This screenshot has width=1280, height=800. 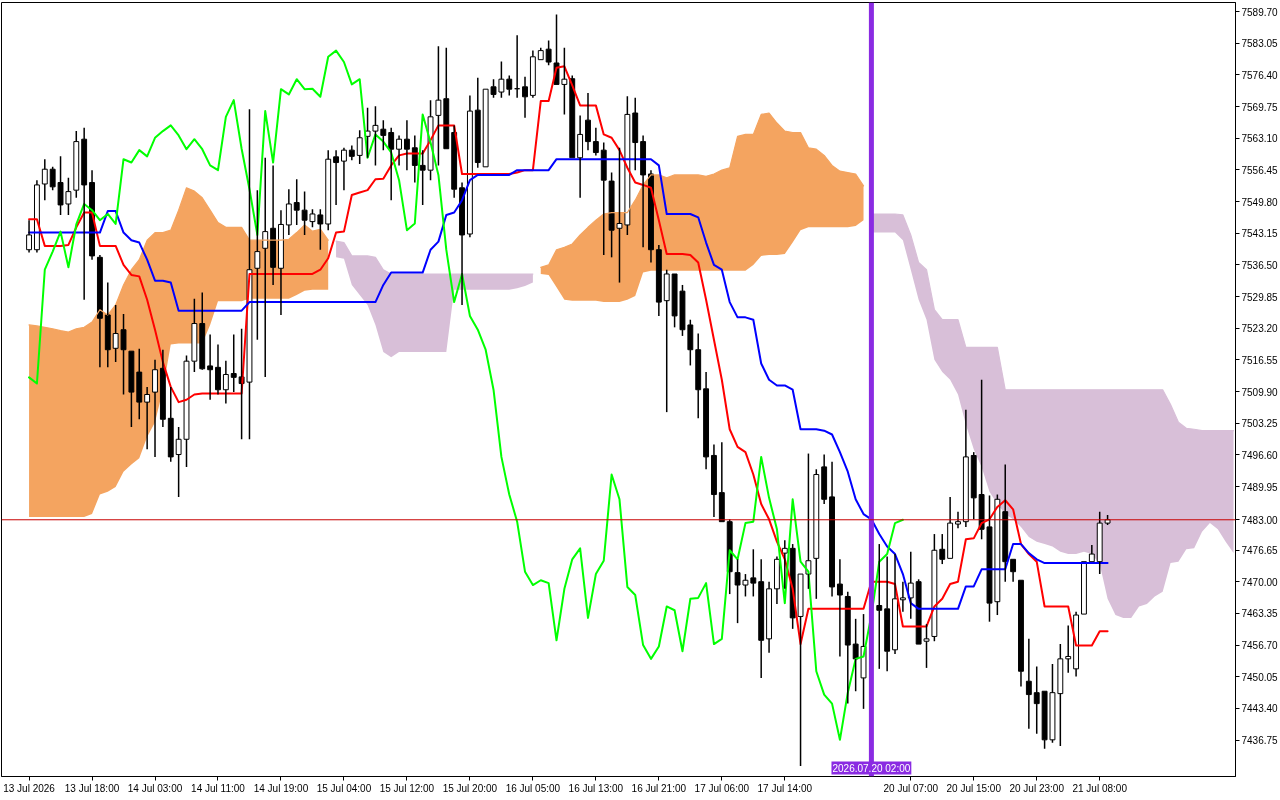 What do you see at coordinates (1260, 551) in the screenshot?
I see `y-tick-label: 7476.65` at bounding box center [1260, 551].